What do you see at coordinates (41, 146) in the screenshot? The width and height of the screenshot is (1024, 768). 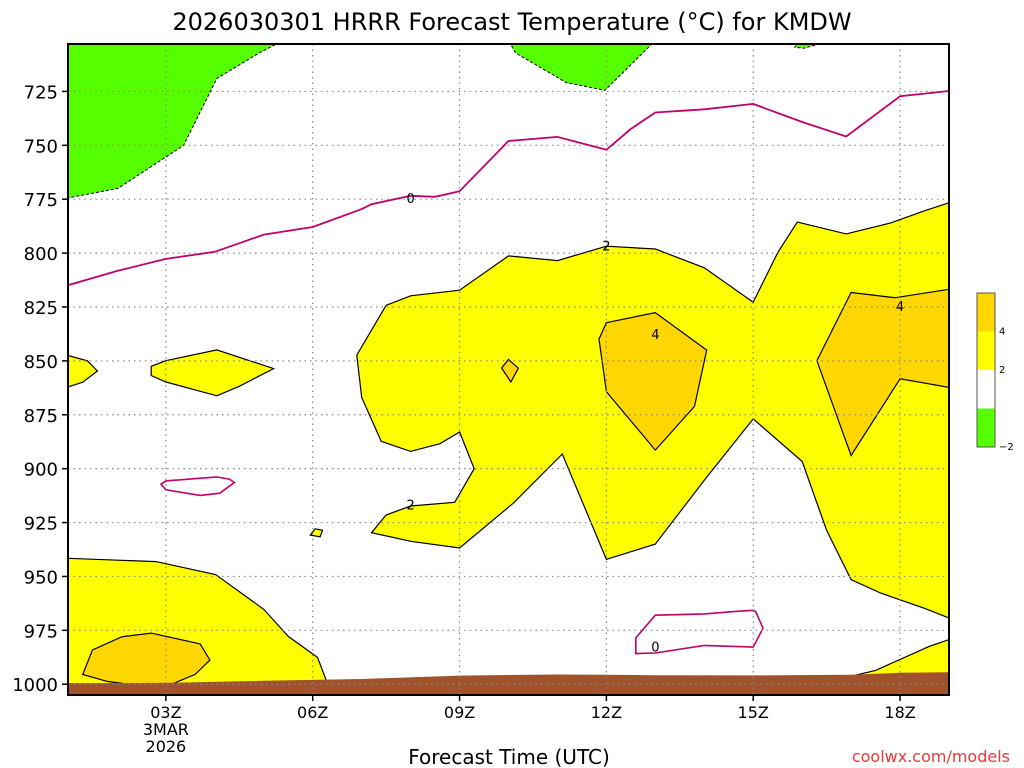 I see `y-tick-label: 750` at bounding box center [41, 146].